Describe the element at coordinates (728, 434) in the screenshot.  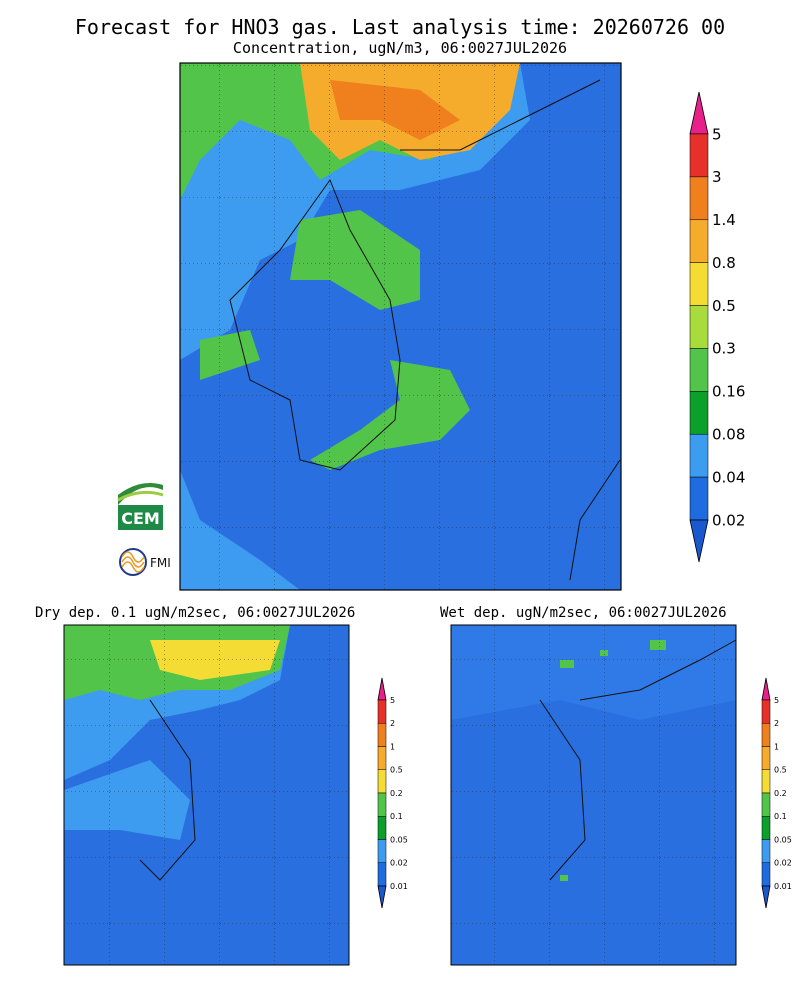
I see `colorbar-label: 0.08` at that location.